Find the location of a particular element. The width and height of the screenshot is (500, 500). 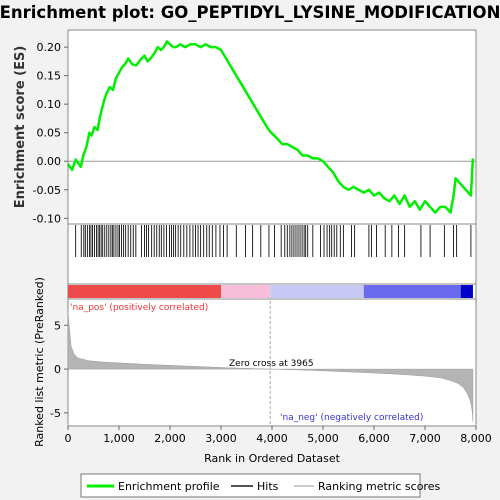

color-bar-segments is located at coordinates (270, 291).